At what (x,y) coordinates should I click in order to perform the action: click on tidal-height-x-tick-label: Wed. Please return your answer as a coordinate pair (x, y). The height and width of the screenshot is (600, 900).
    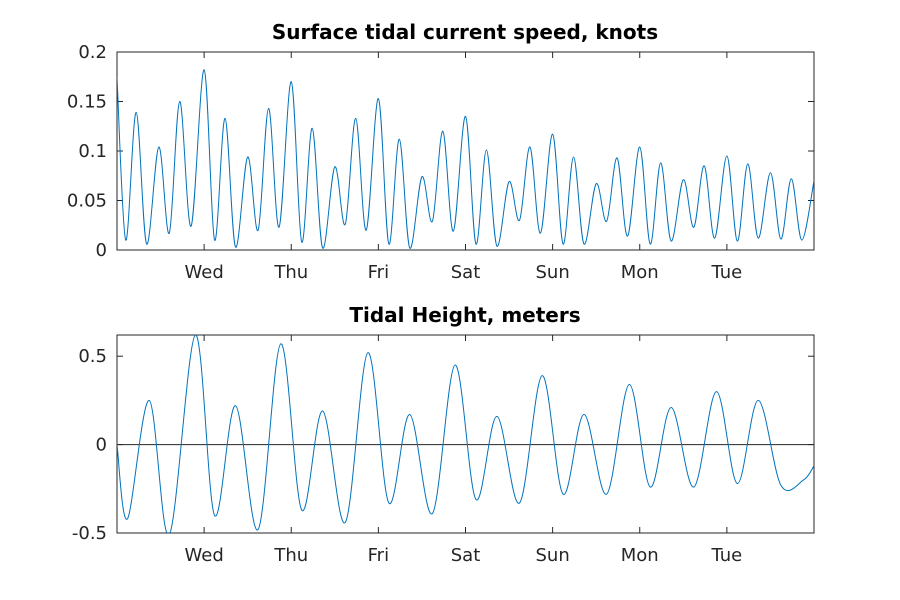
    Looking at the image, I should click on (204, 555).